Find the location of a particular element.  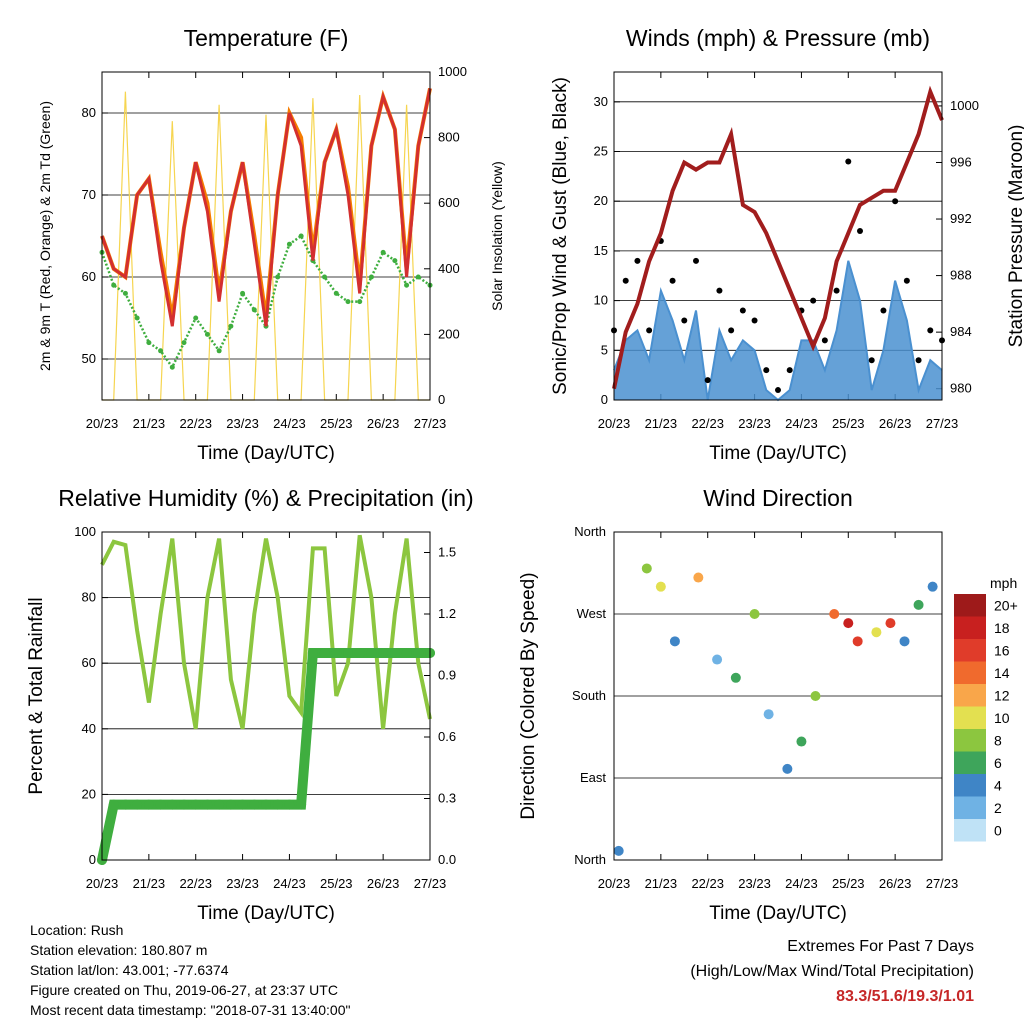

y-tick-label: 30 is located at coordinates (601, 101).